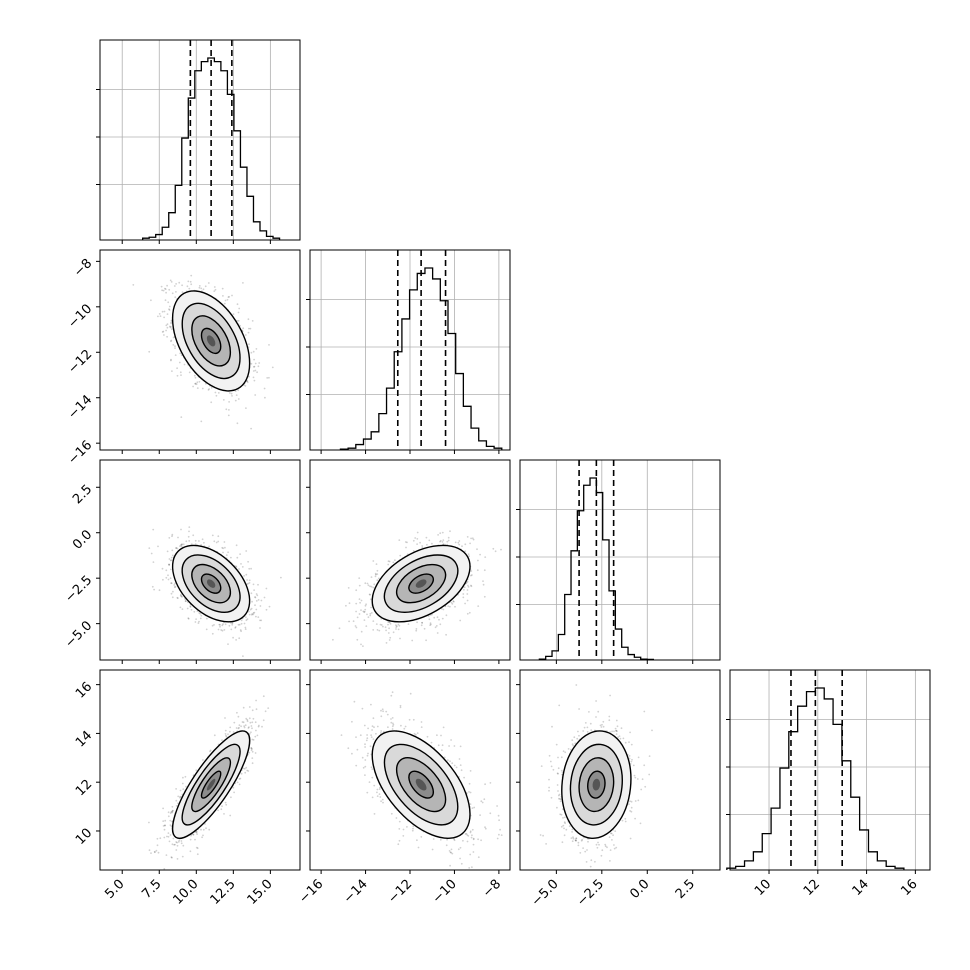  Describe the element at coordinates (356, 892) in the screenshot. I see `x-tick-label: −14` at that location.